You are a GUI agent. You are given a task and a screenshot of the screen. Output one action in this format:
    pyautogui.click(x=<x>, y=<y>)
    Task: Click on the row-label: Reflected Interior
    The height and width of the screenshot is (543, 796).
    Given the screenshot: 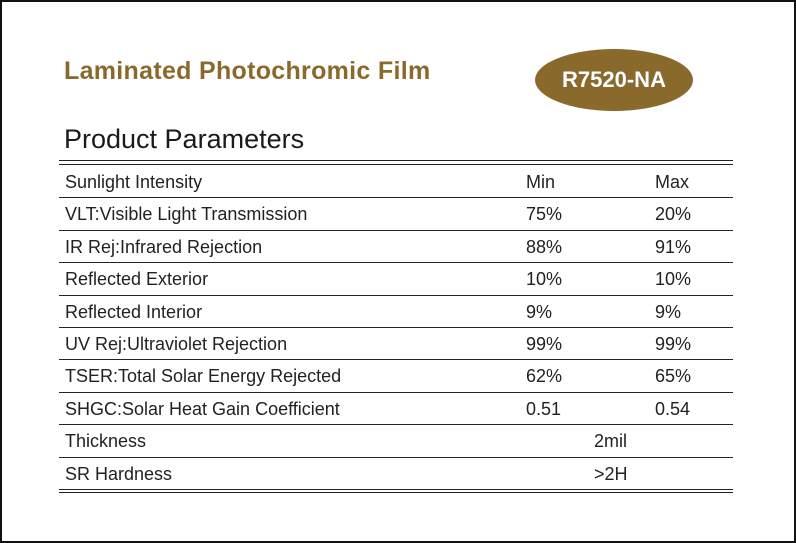 What is the action you would take?
    pyautogui.click(x=134, y=311)
    